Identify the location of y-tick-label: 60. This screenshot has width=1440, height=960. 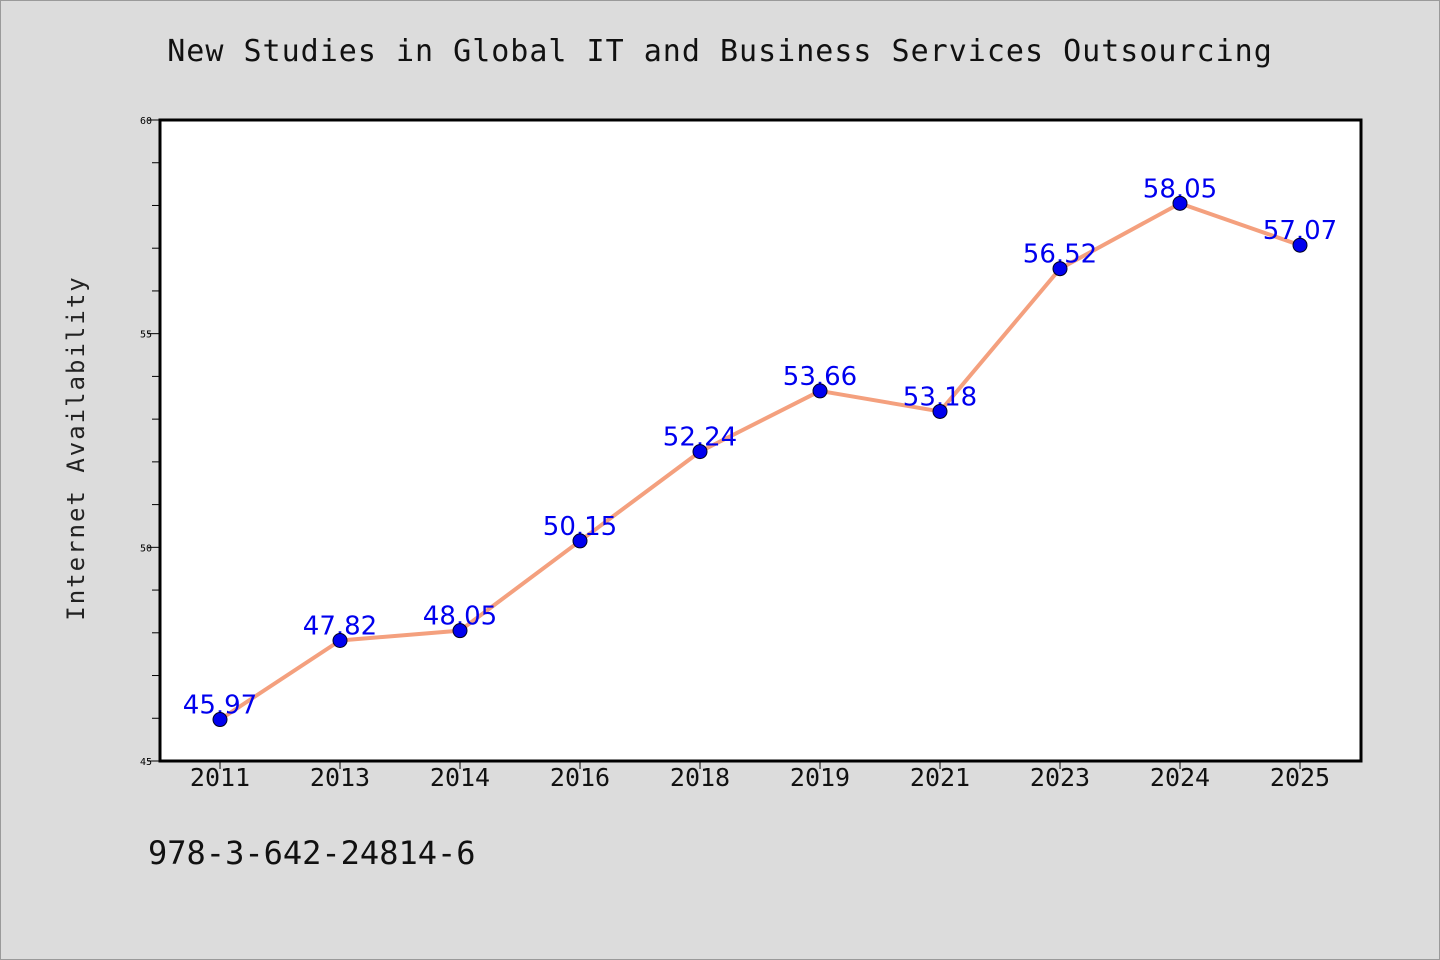
(146, 121).